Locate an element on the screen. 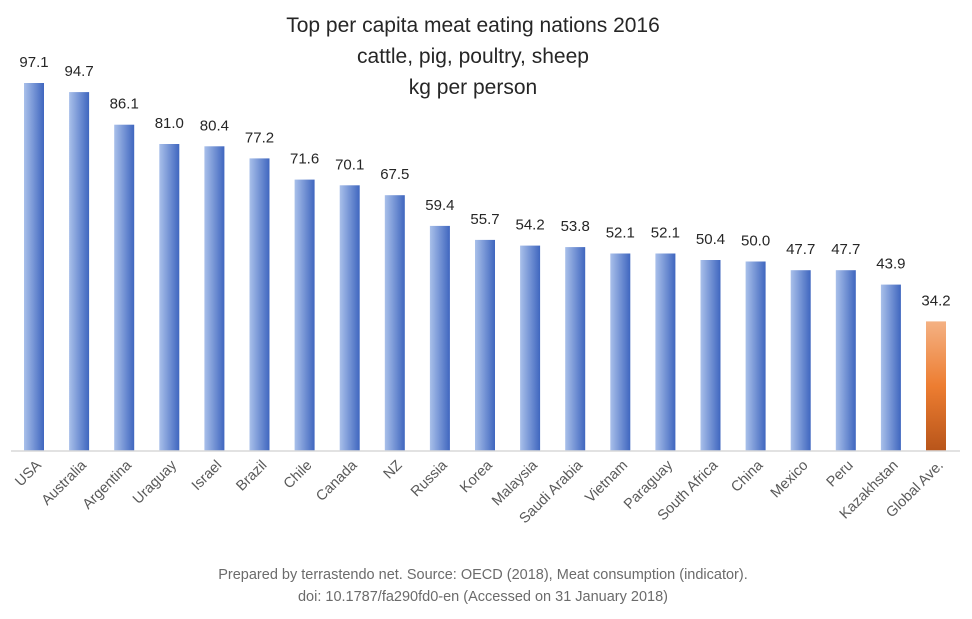 The height and width of the screenshot is (619, 972). bar-argentina is located at coordinates (124, 287).